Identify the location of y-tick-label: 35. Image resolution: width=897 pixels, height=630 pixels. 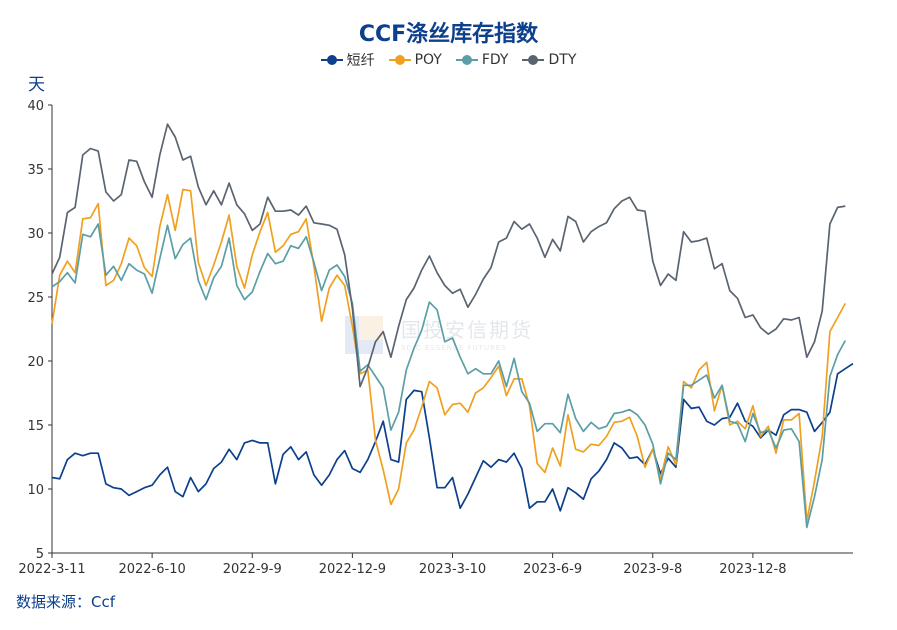
(35, 170).